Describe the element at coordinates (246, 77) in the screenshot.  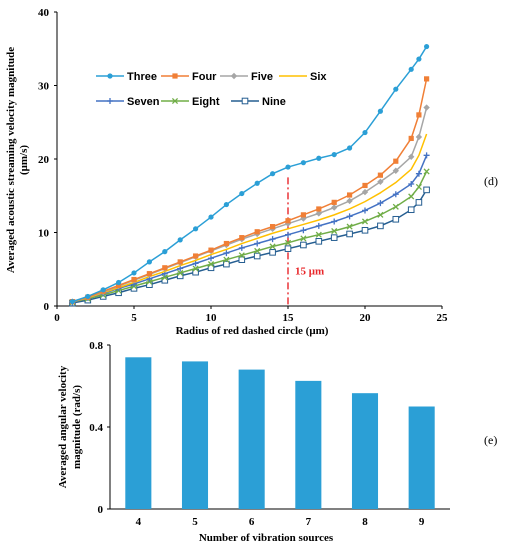
I see `legend-item-five: Five` at that location.